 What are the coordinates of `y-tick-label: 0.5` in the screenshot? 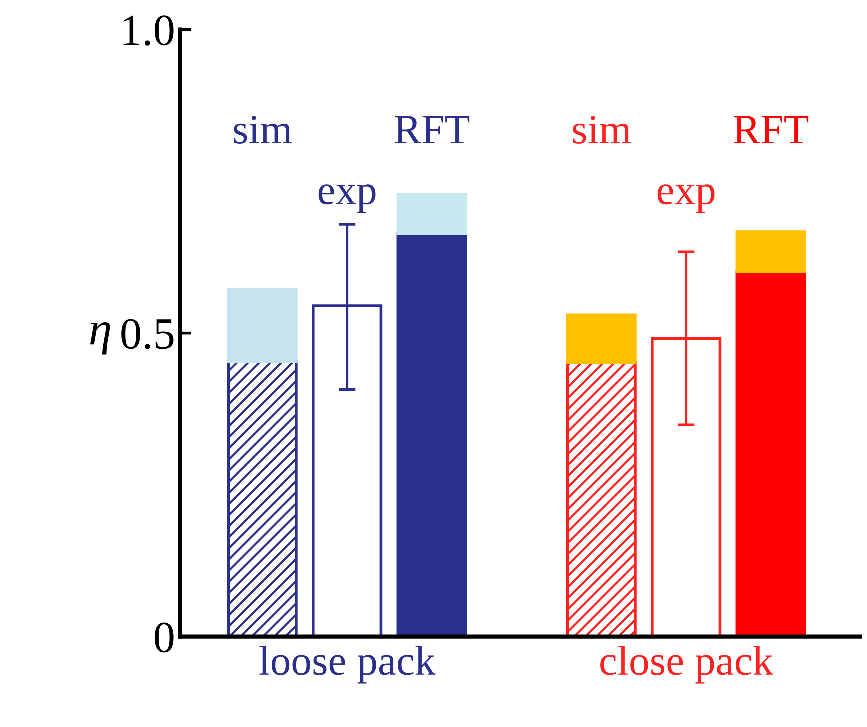 It's located at (148, 334).